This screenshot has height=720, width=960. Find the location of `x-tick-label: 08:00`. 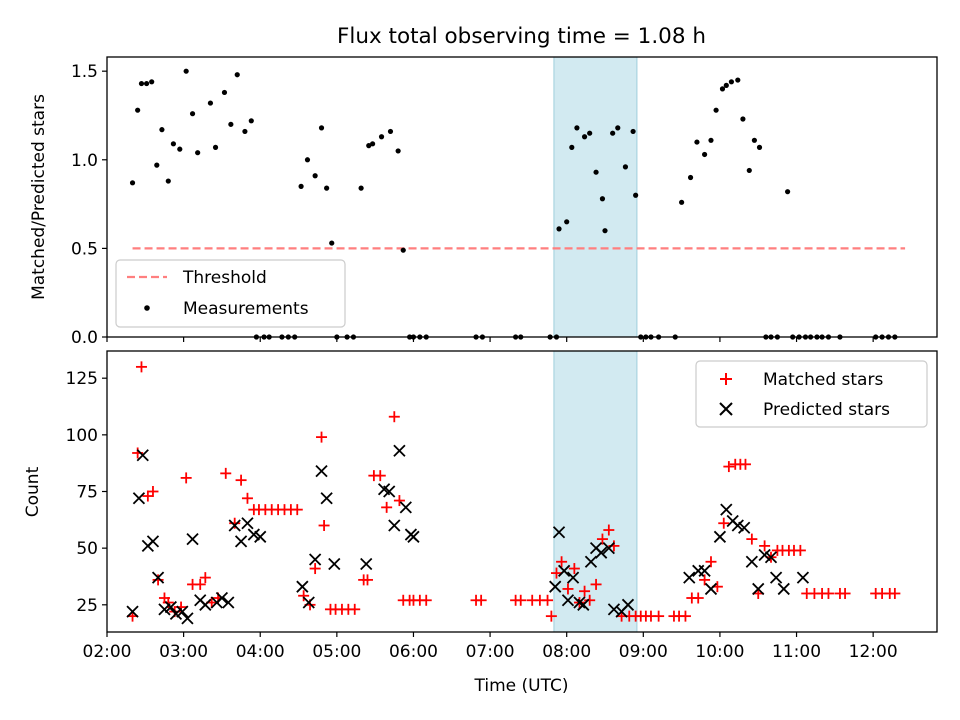

x-tick-label: 08:00 is located at coordinates (566, 652).